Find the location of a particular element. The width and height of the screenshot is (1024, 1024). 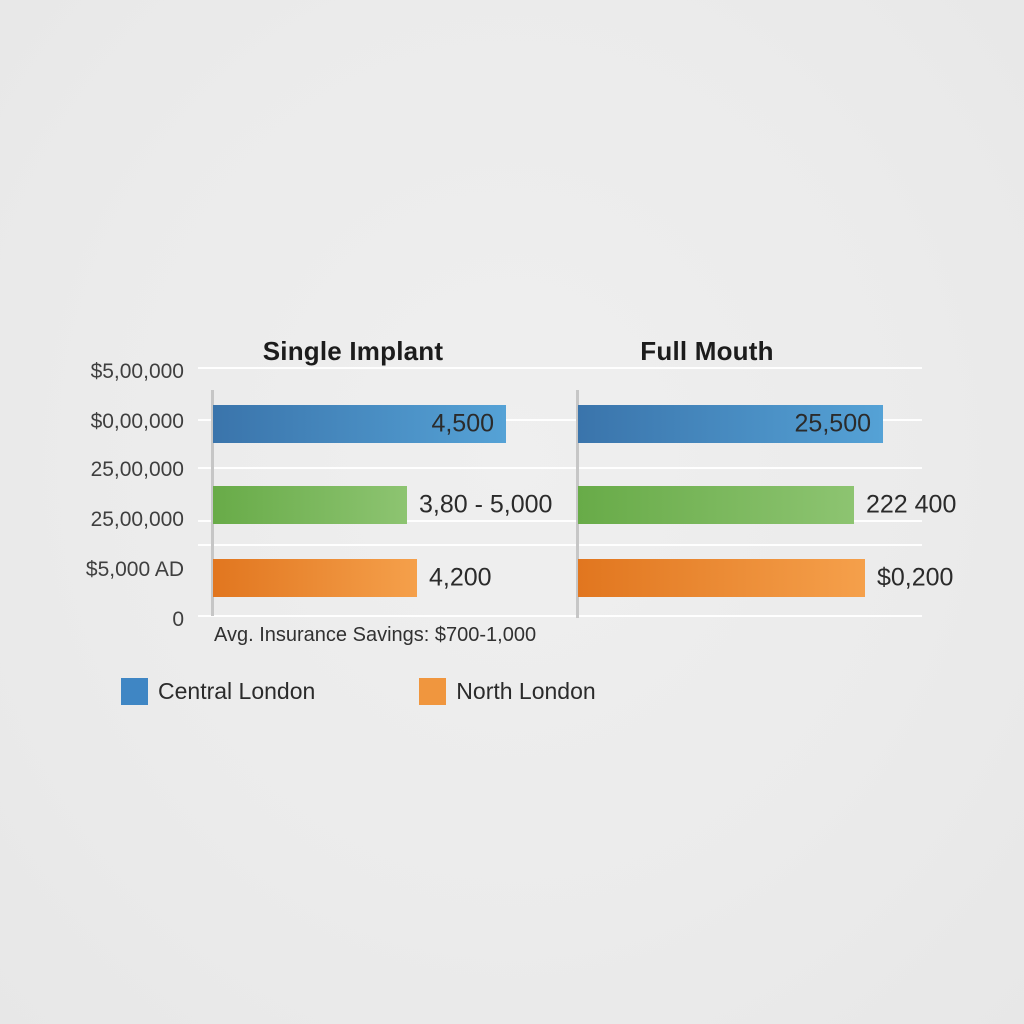

chart-title-full-mouth: Full Mouth is located at coordinates (707, 351).